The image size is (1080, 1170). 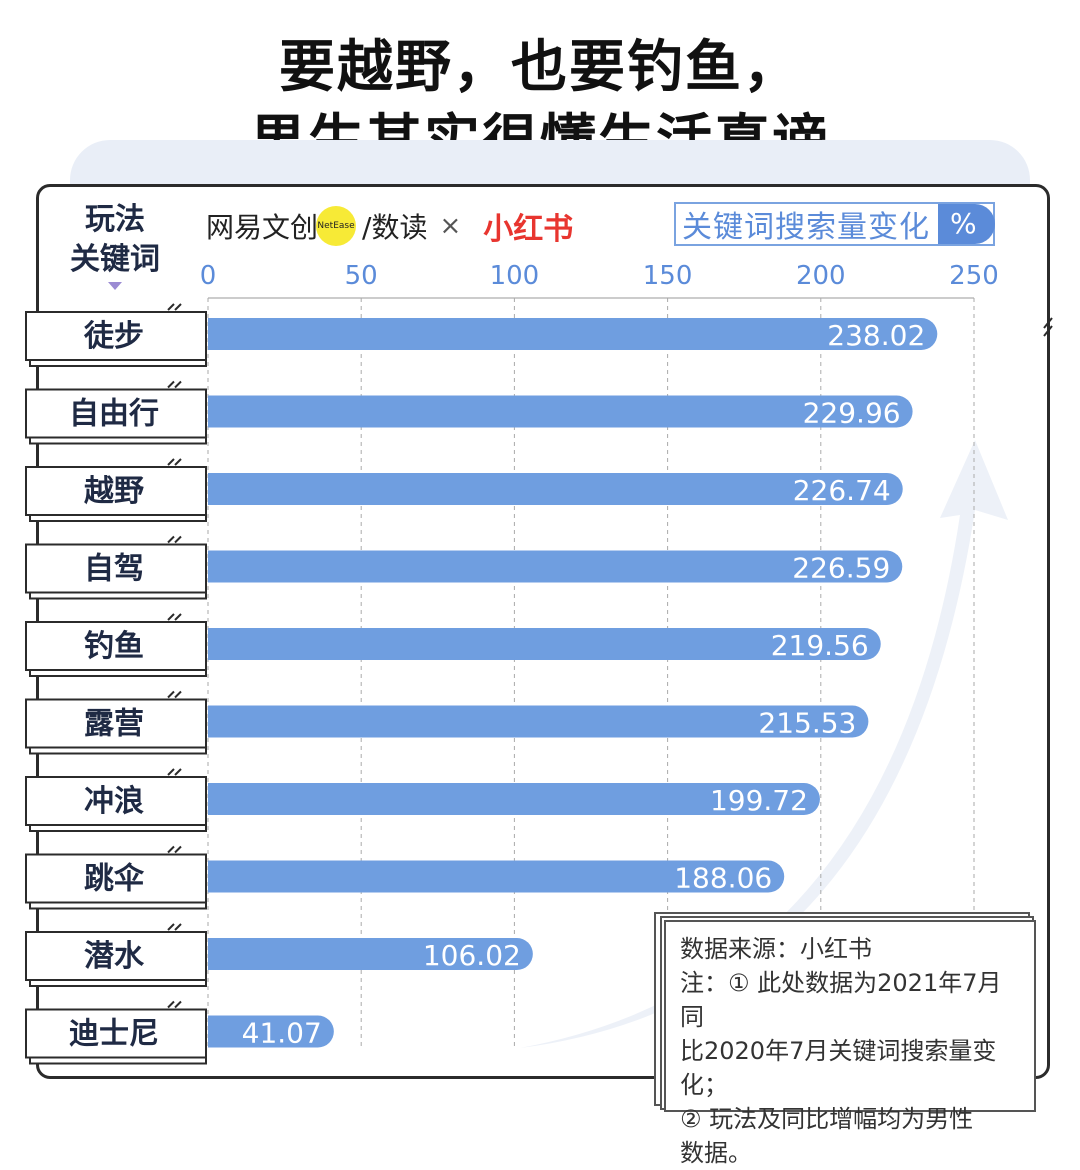 I want to click on triangle-down-icon, so click(x=115, y=286).